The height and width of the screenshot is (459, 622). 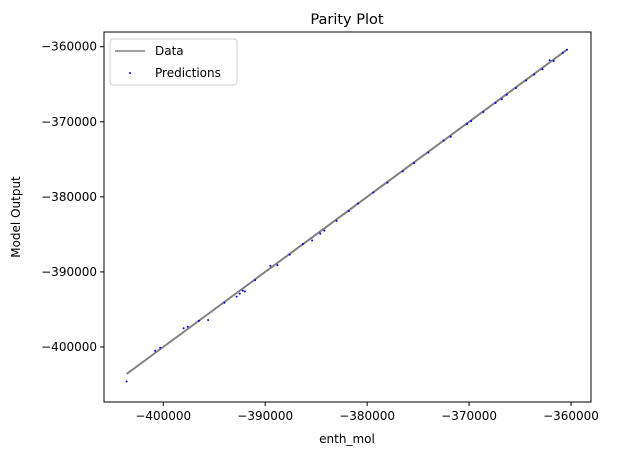 I want to click on y-tick-label: −390000, so click(x=69, y=272).